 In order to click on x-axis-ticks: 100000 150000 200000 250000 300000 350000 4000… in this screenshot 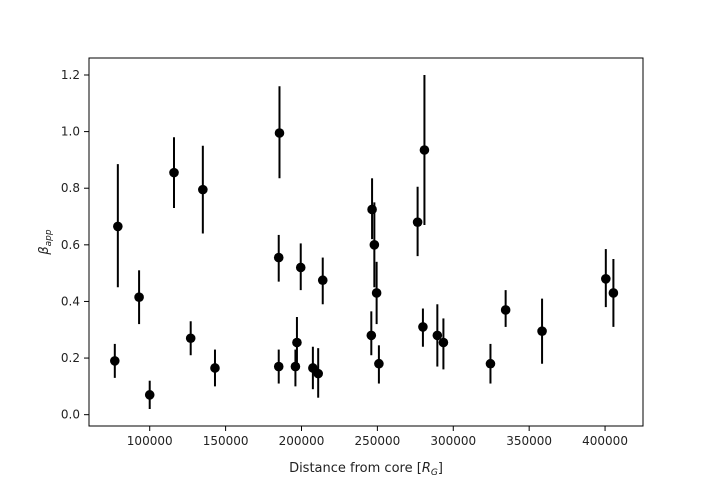, I will do `click(377, 437)`.